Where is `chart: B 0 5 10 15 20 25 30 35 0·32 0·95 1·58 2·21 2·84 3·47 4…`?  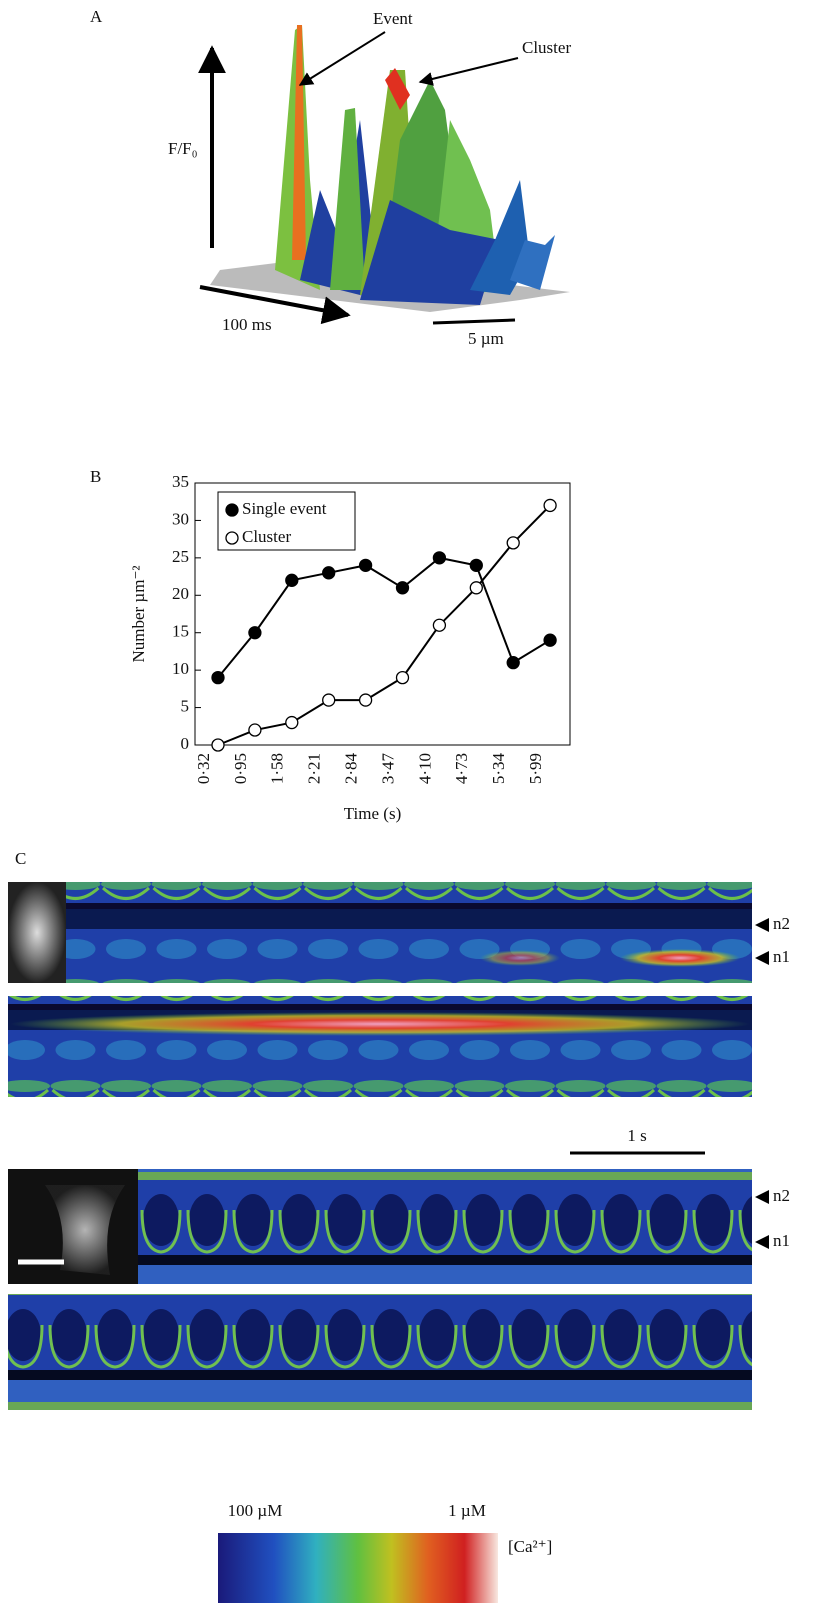 chart: B 0 5 10 15 20 25 30 35 0·32 0·95 1·58 2·21 2·84 3·47 4… is located at coordinates (330, 645).